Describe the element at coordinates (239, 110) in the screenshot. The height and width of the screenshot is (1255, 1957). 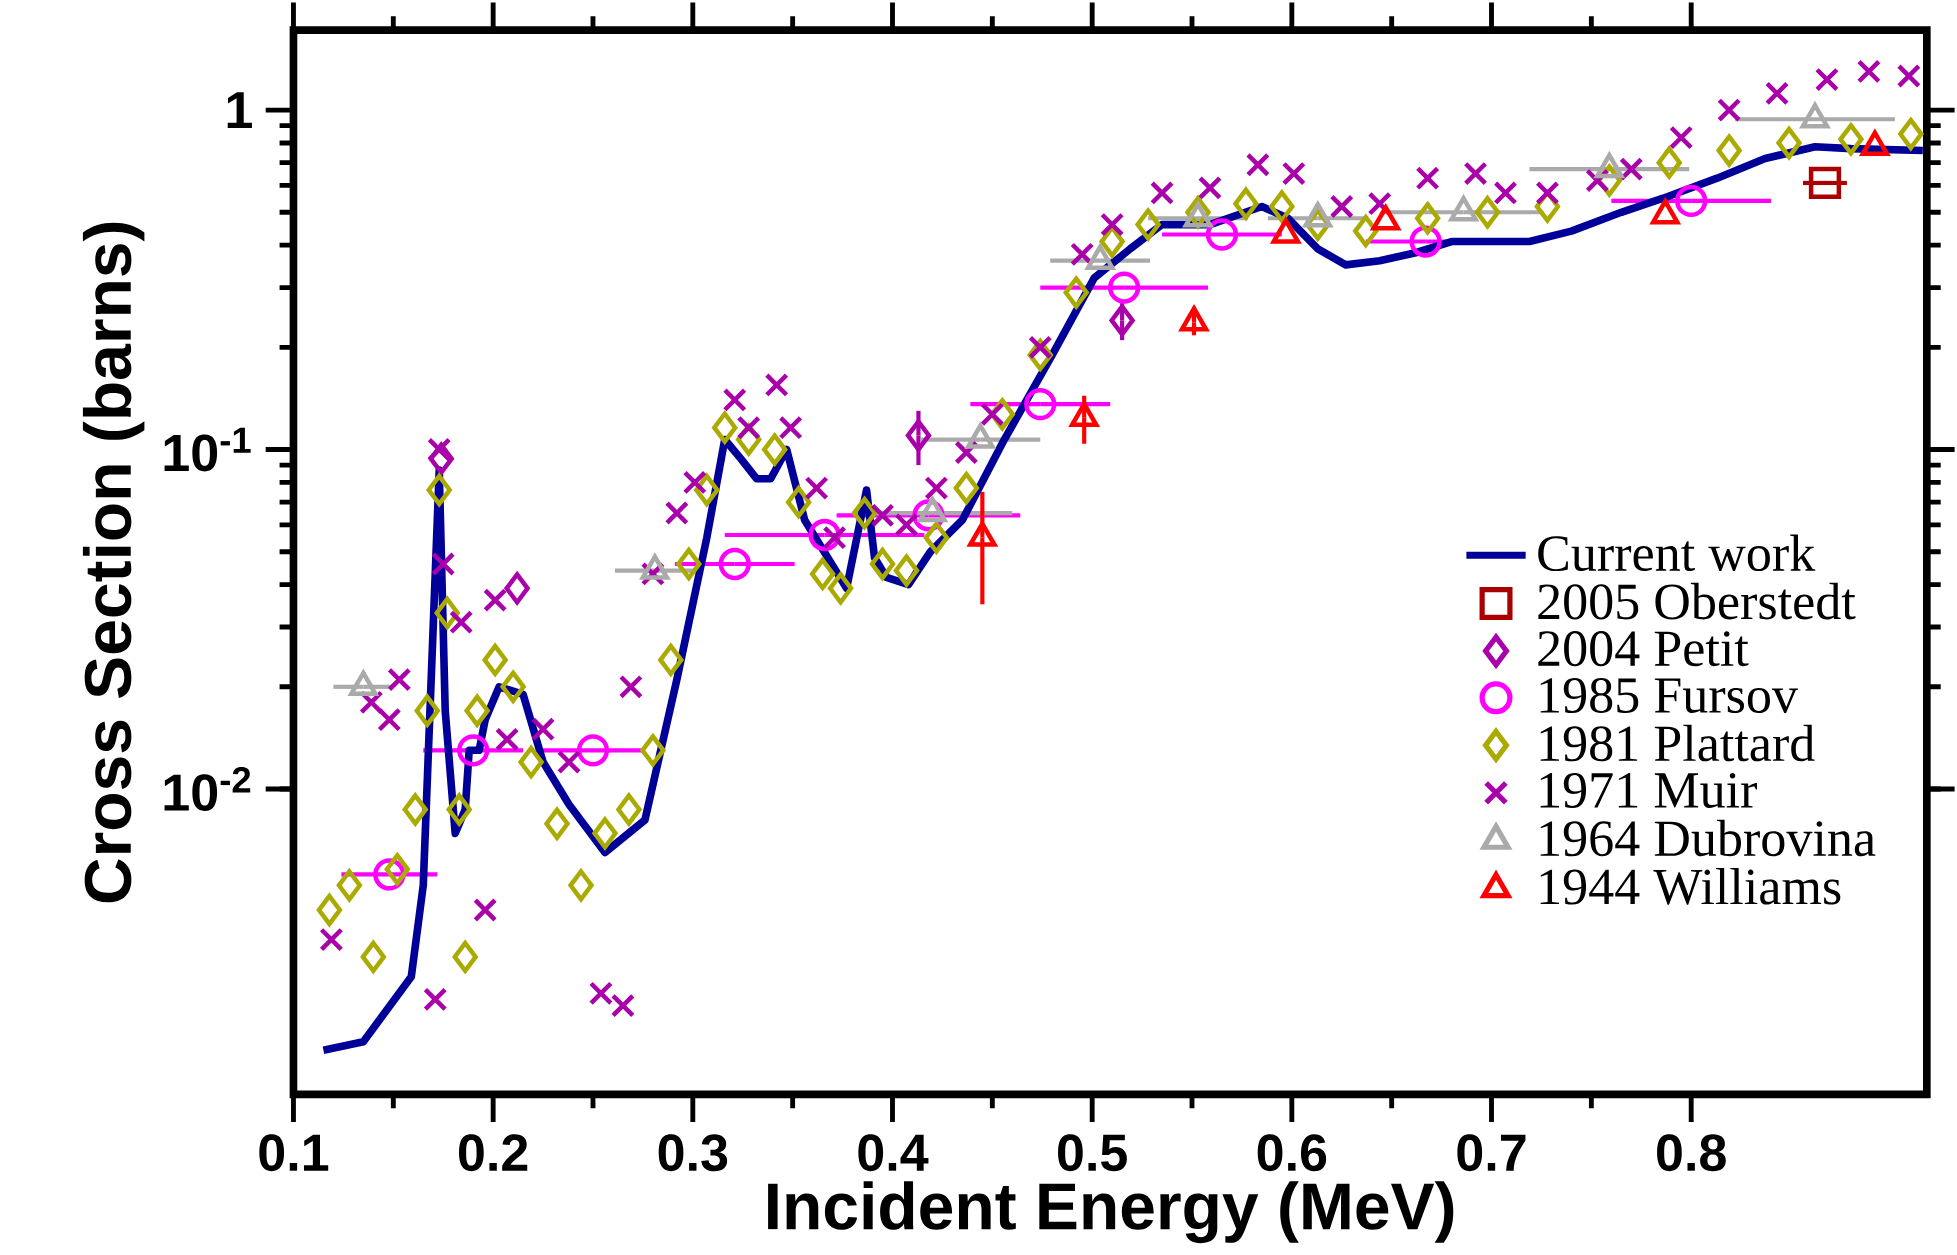
I see `y-tick-label: 1` at that location.